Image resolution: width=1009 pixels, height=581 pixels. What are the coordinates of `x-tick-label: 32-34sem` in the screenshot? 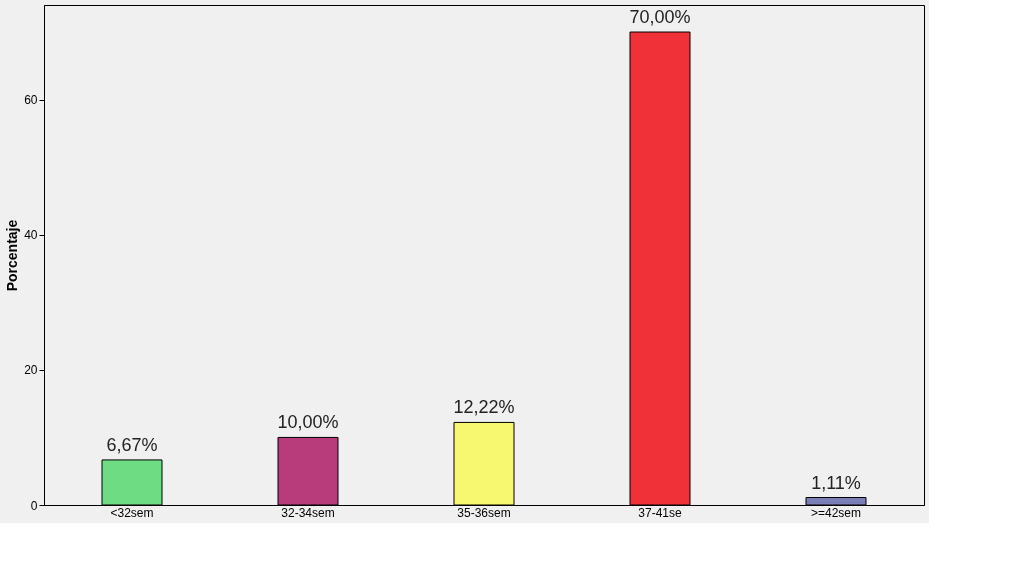 It's located at (308, 512).